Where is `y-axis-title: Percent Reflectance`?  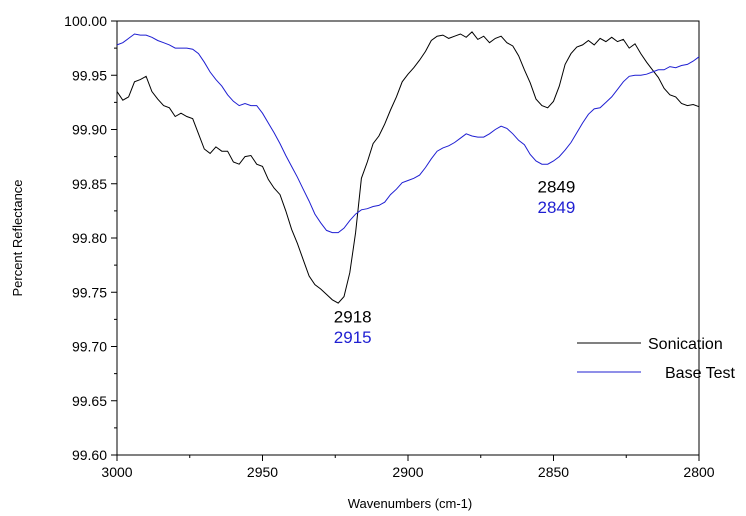
y-axis-title: Percent Reflectance is located at coordinates (17, 237).